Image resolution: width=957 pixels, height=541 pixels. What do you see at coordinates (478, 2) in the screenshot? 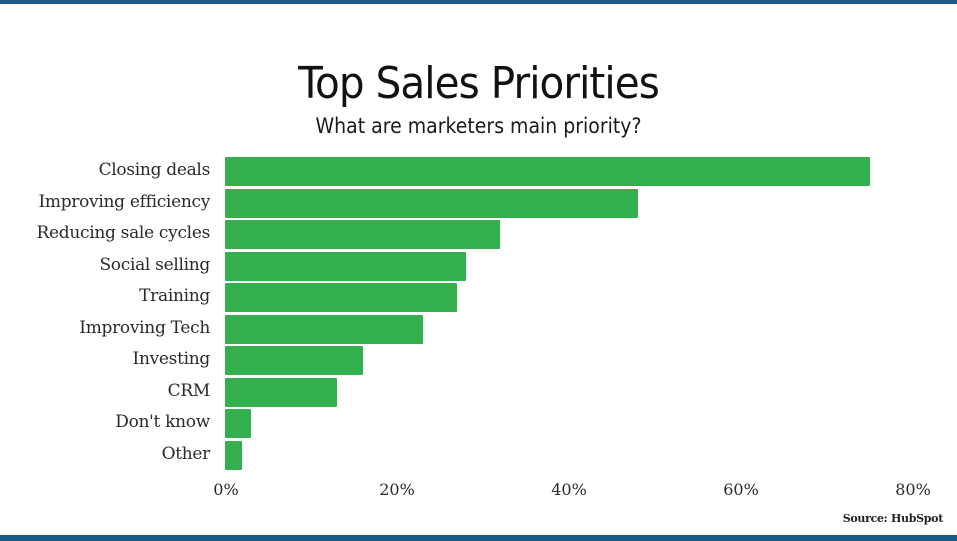
I see `top-border` at bounding box center [478, 2].